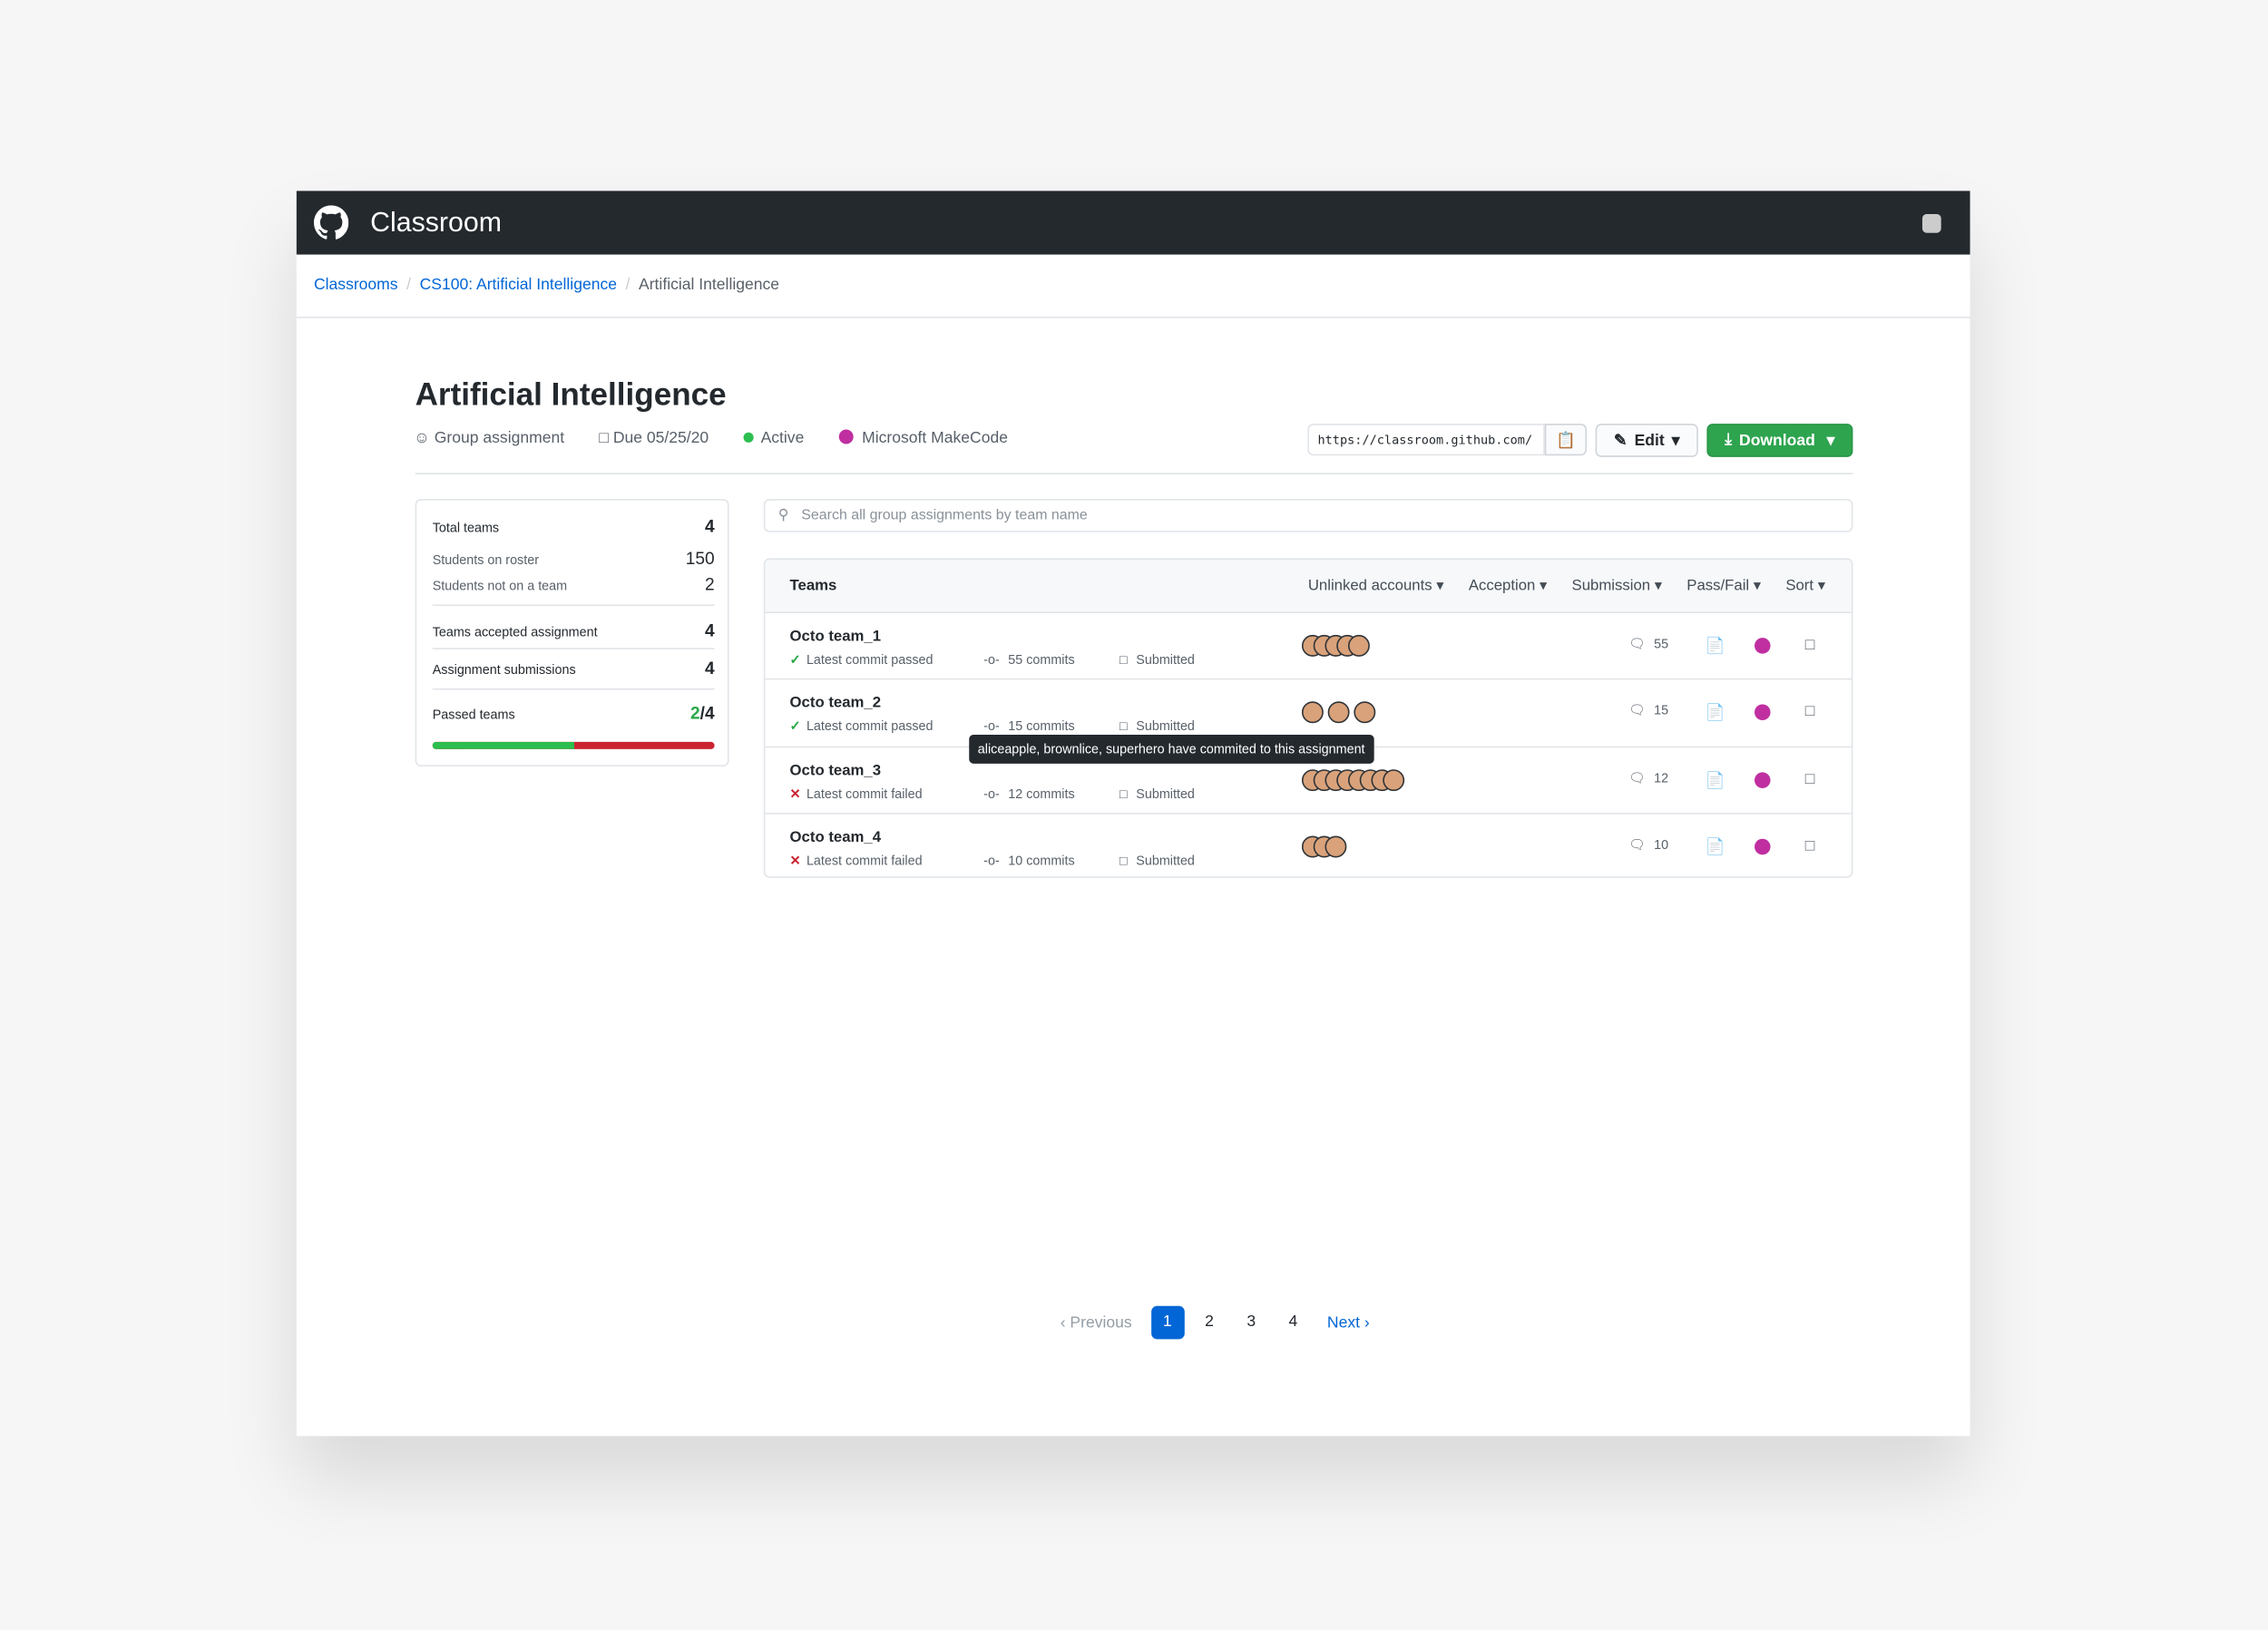 The width and height of the screenshot is (2268, 1630). I want to click on commits: -o- 55 commits, so click(1029, 660).